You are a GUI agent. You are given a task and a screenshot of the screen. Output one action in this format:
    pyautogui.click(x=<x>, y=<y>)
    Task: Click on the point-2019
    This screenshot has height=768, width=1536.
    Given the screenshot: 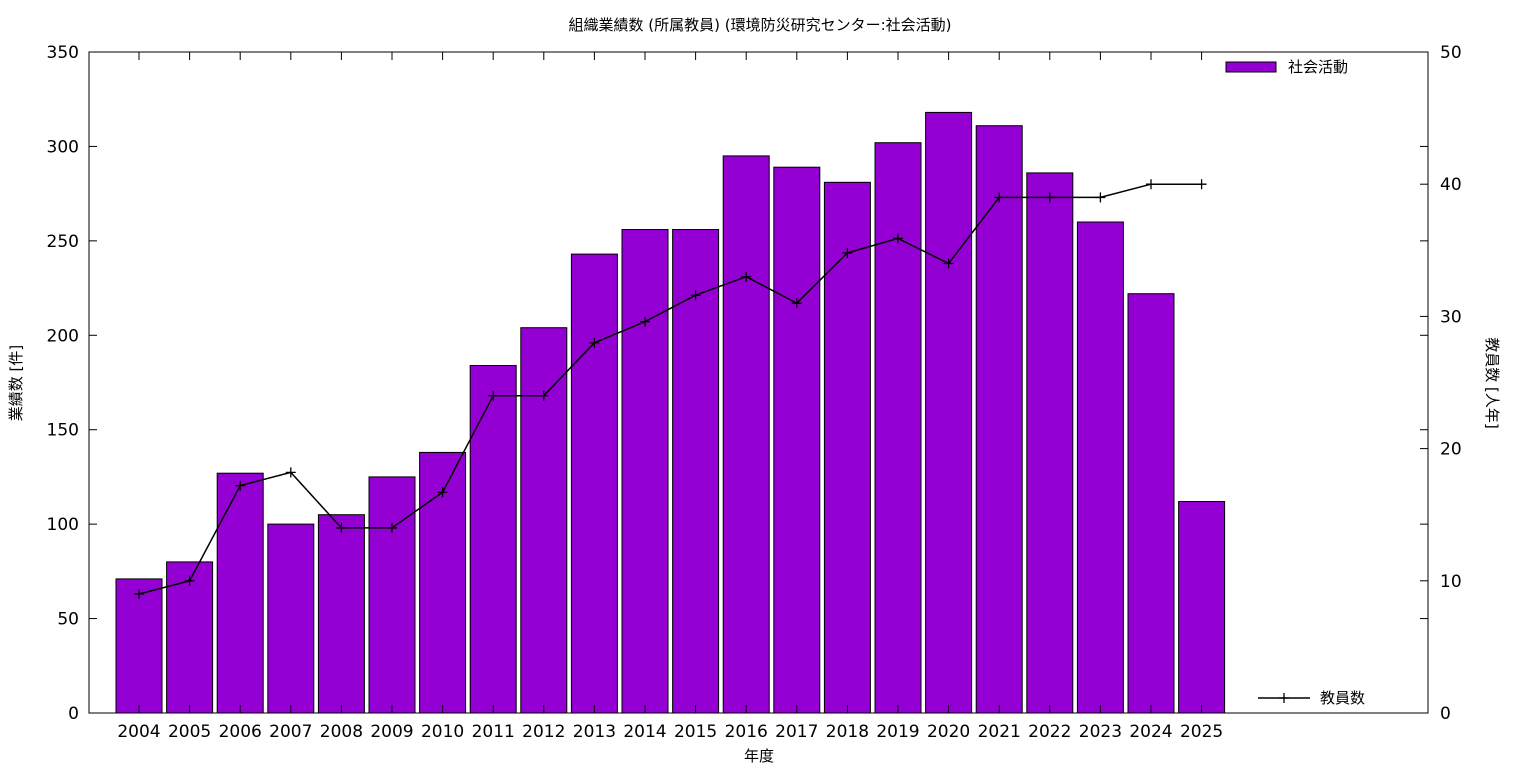 What is the action you would take?
    pyautogui.click(x=898, y=238)
    